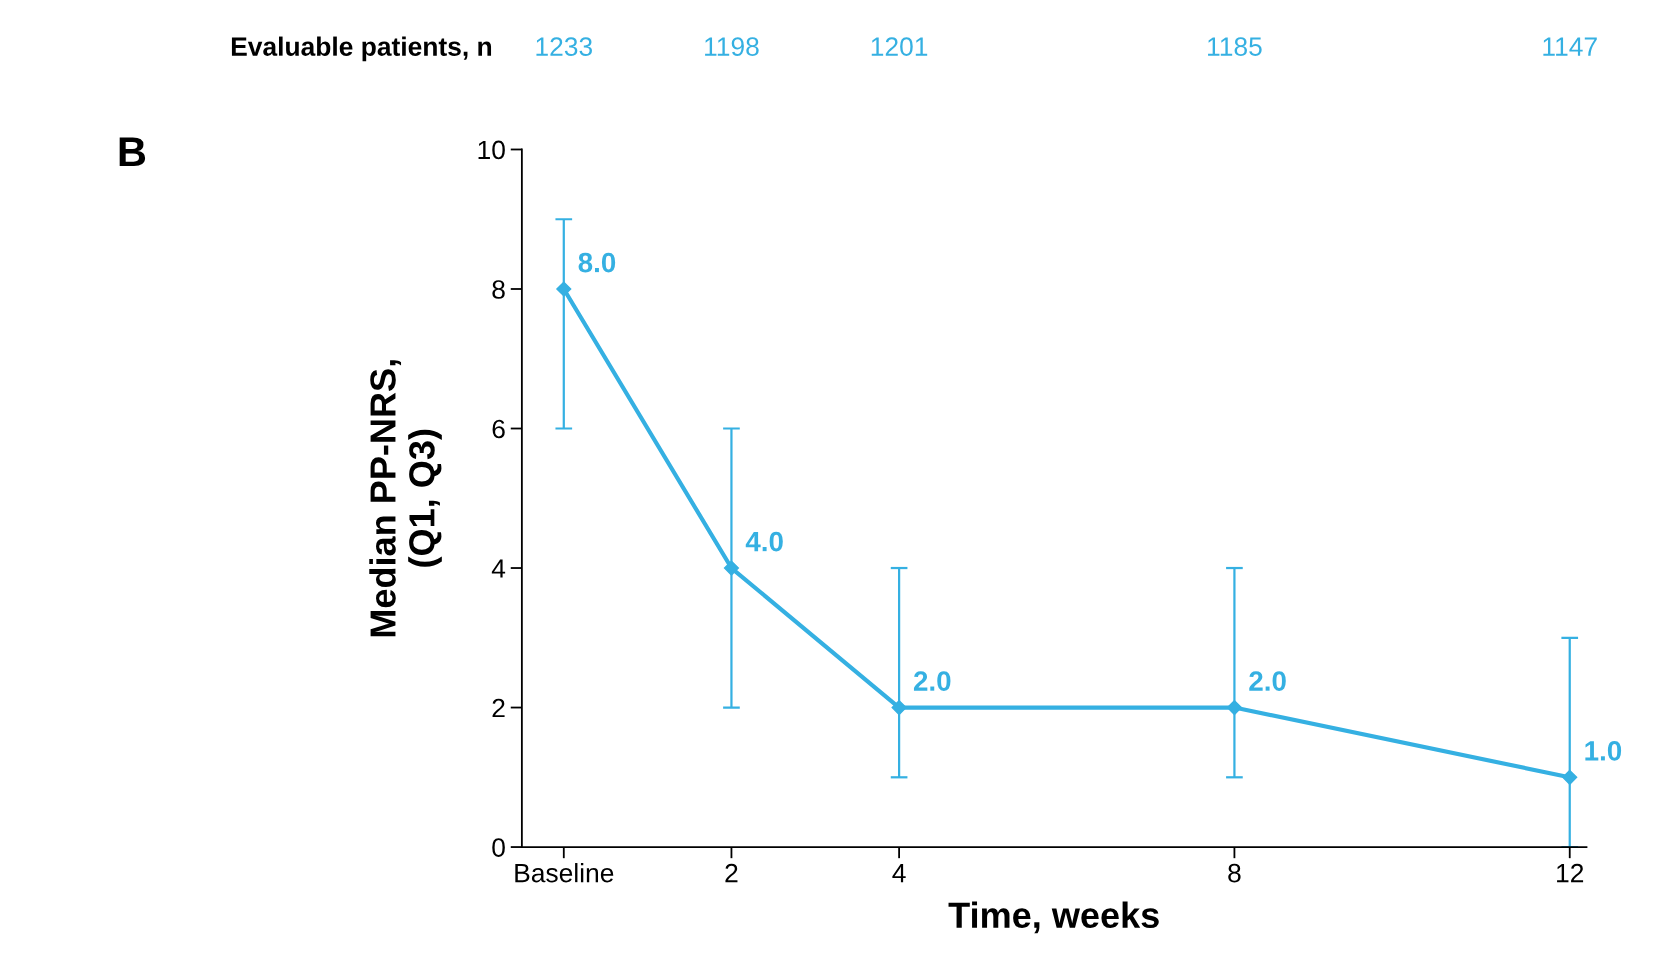 This screenshot has height=977, width=1670. I want to click on text: 1201, so click(899, 46).